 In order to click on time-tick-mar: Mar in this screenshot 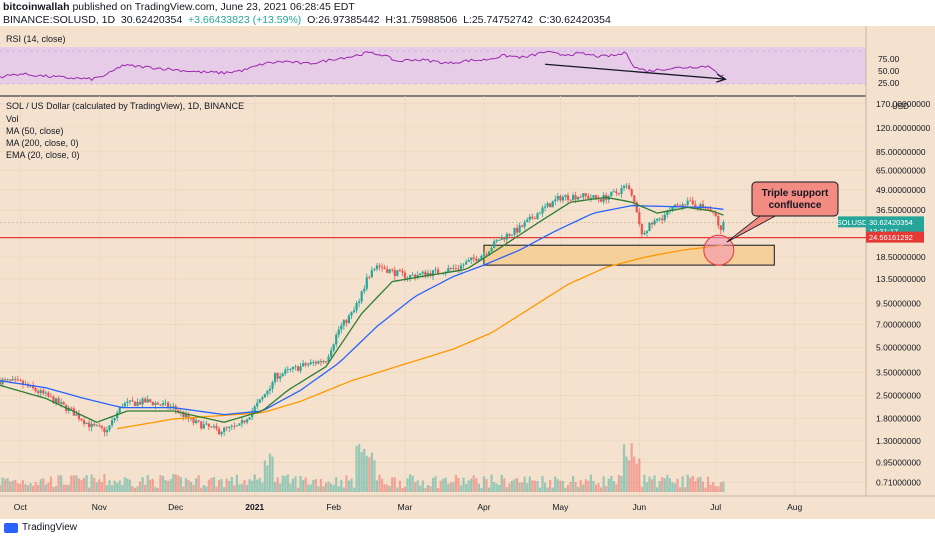, I will do `click(405, 507)`.